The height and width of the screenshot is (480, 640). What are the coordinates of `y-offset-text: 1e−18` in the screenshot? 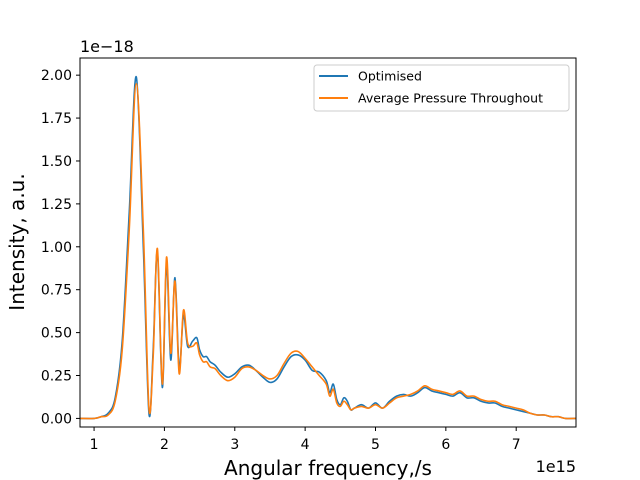 It's located at (107, 46).